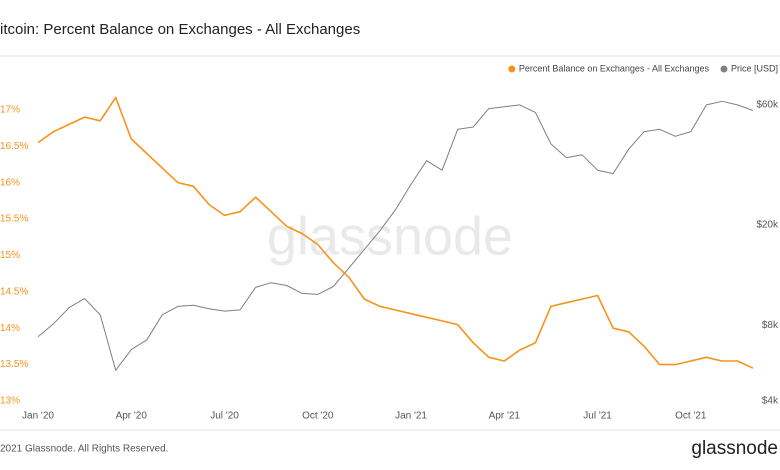 This screenshot has width=780, height=470. I want to click on y2-tick-label: $20k, so click(767, 225).